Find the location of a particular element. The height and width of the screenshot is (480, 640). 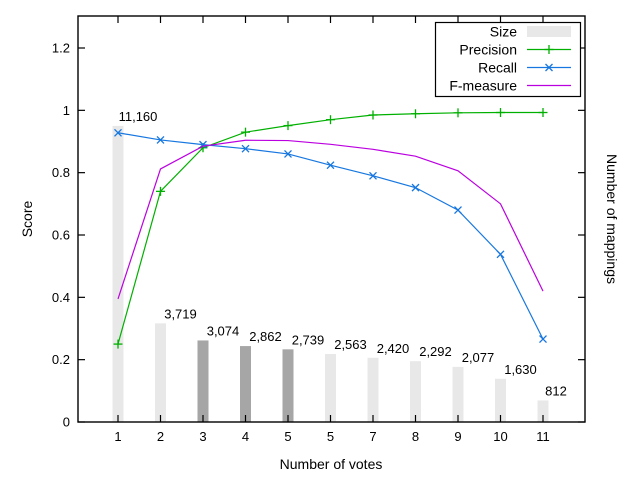

y-axis-label: Score is located at coordinates (27, 219).